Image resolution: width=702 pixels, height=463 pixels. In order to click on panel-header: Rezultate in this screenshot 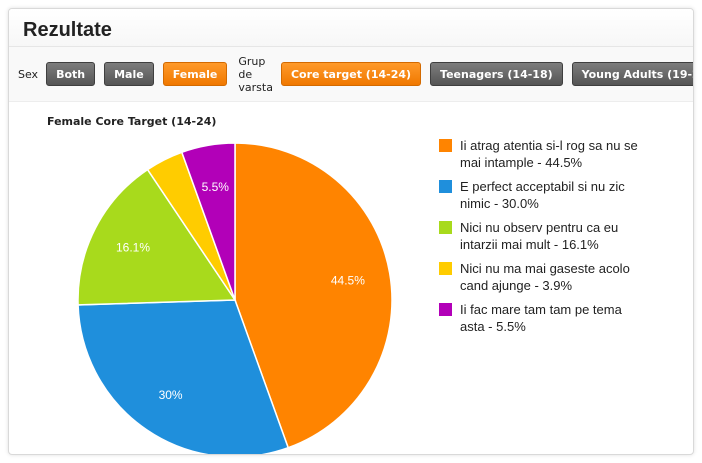, I will do `click(351, 28)`.